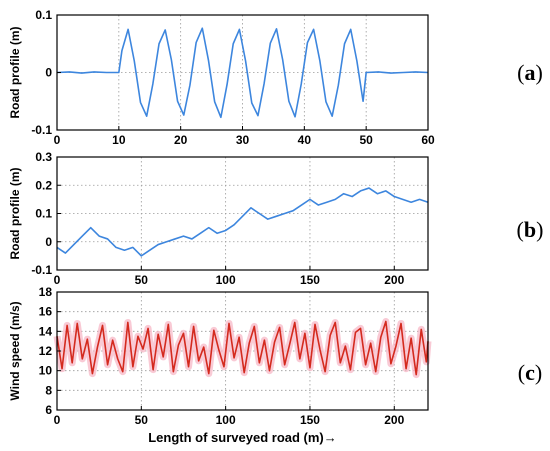 Image resolution: width=550 pixels, height=451 pixels. Describe the element at coordinates (15, 350) in the screenshot. I see `y-axis-label: Wind speed (m/s)` at that location.